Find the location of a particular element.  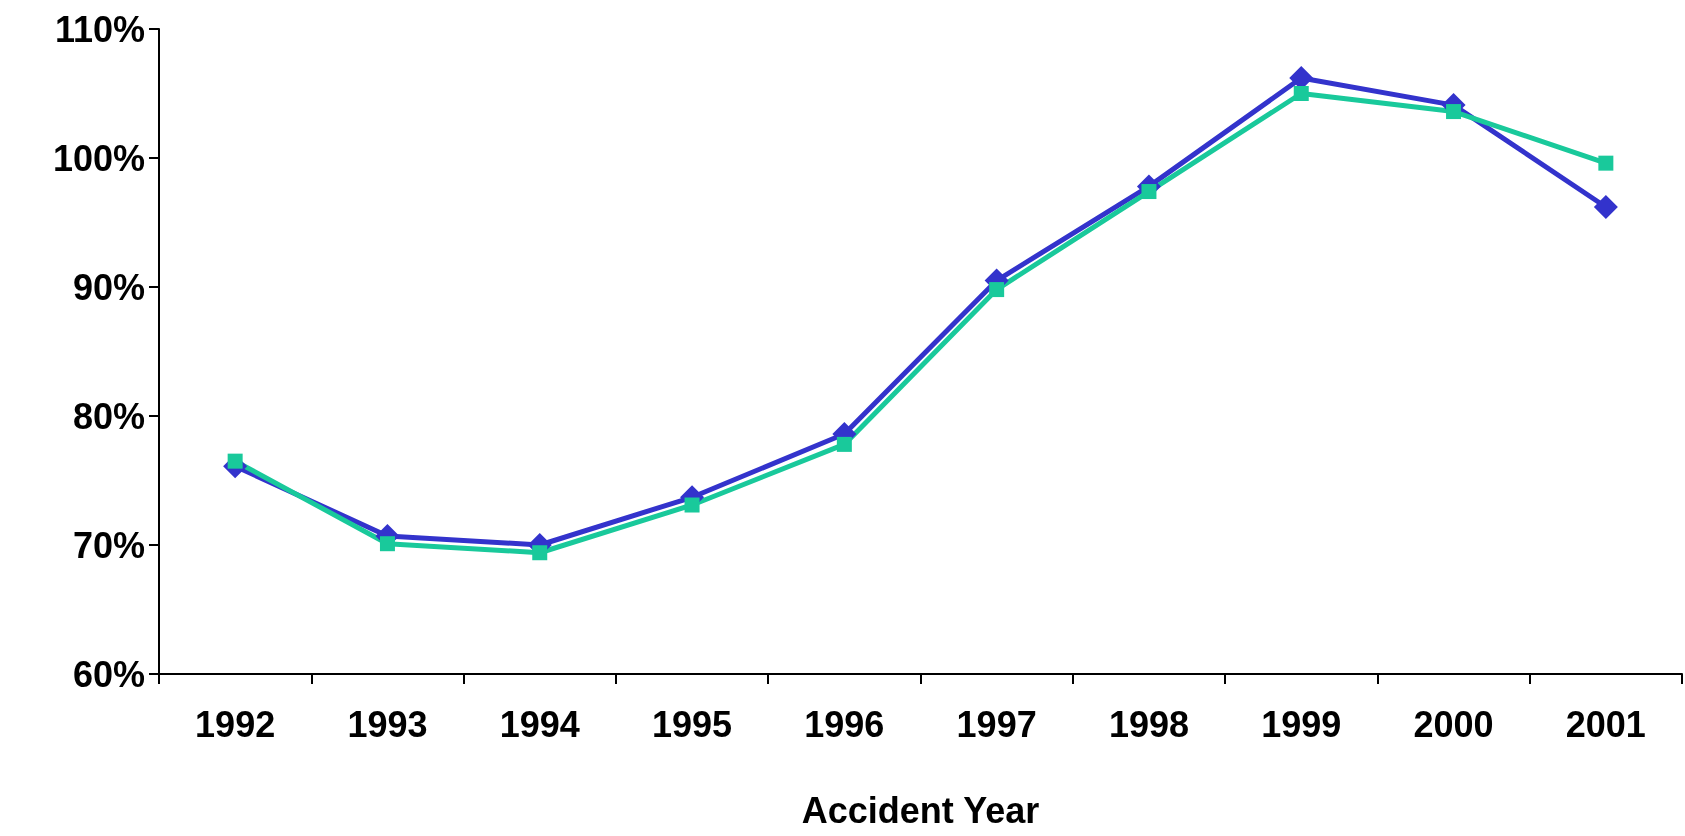

x-tick-label: 1994 is located at coordinates (539, 724).